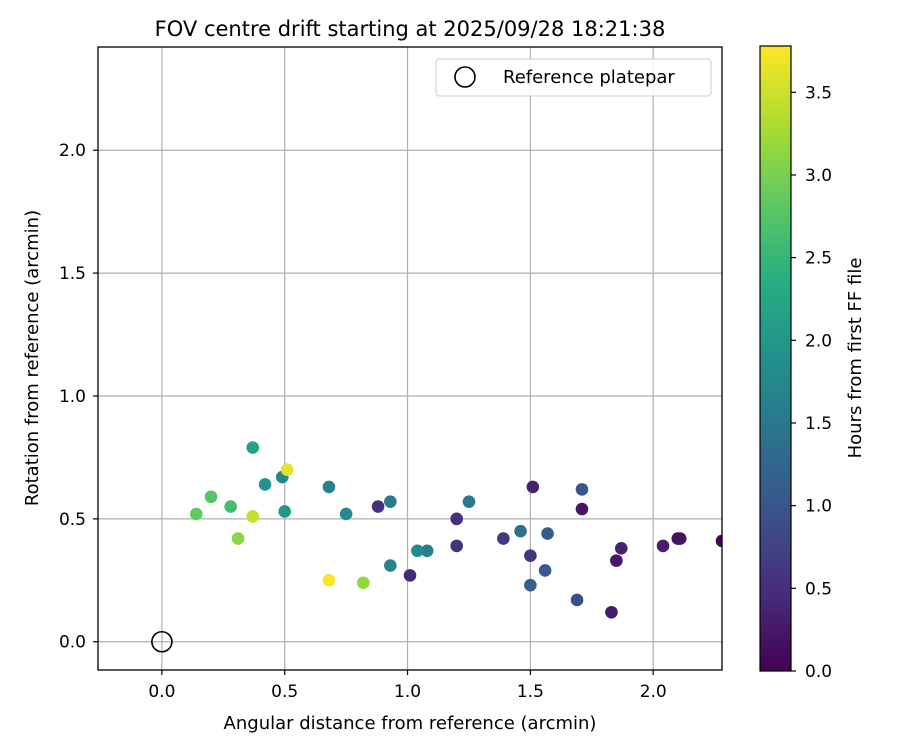 Image resolution: width=900 pixels, height=750 pixels. Describe the element at coordinates (407, 692) in the screenshot. I see `x-tick-label: 1.0` at that location.